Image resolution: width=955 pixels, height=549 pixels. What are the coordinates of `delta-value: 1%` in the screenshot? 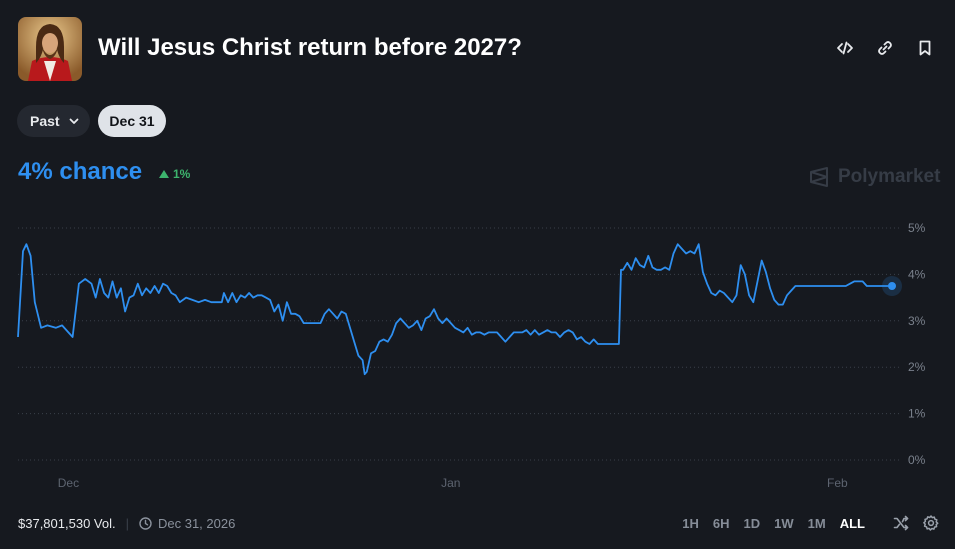 It's located at (182, 174).